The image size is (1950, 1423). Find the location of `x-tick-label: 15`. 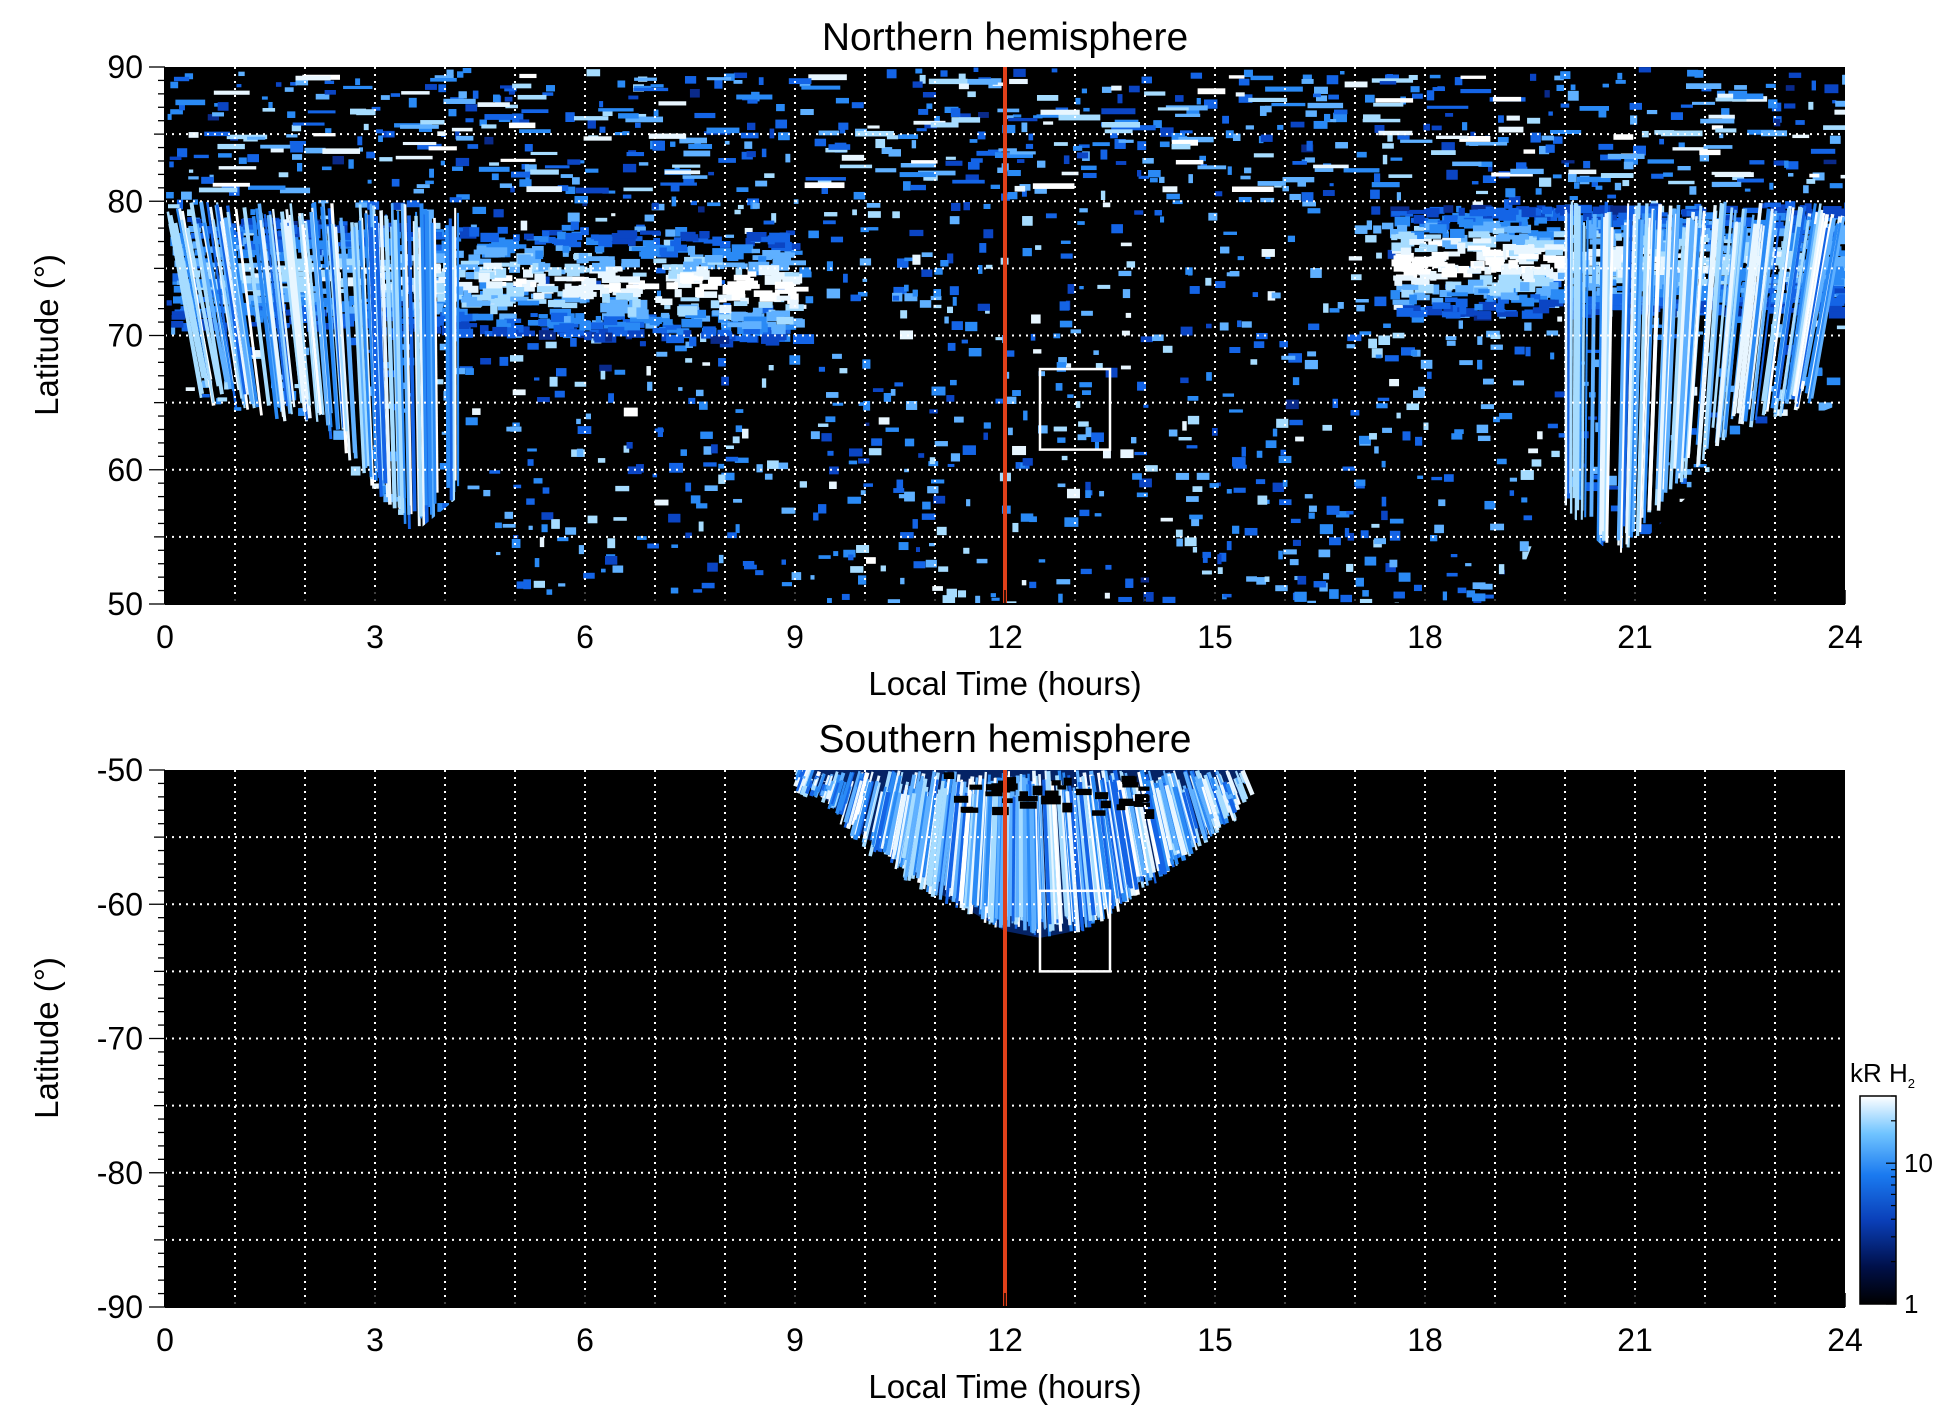

x-tick-label: 15 is located at coordinates (1215, 637).